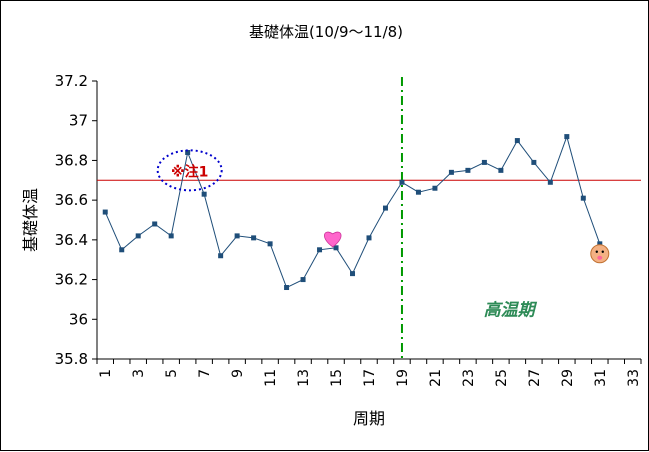 This screenshot has width=649, height=452. What do you see at coordinates (535, 378) in the screenshot?
I see `x-tick-label: 27` at bounding box center [535, 378].